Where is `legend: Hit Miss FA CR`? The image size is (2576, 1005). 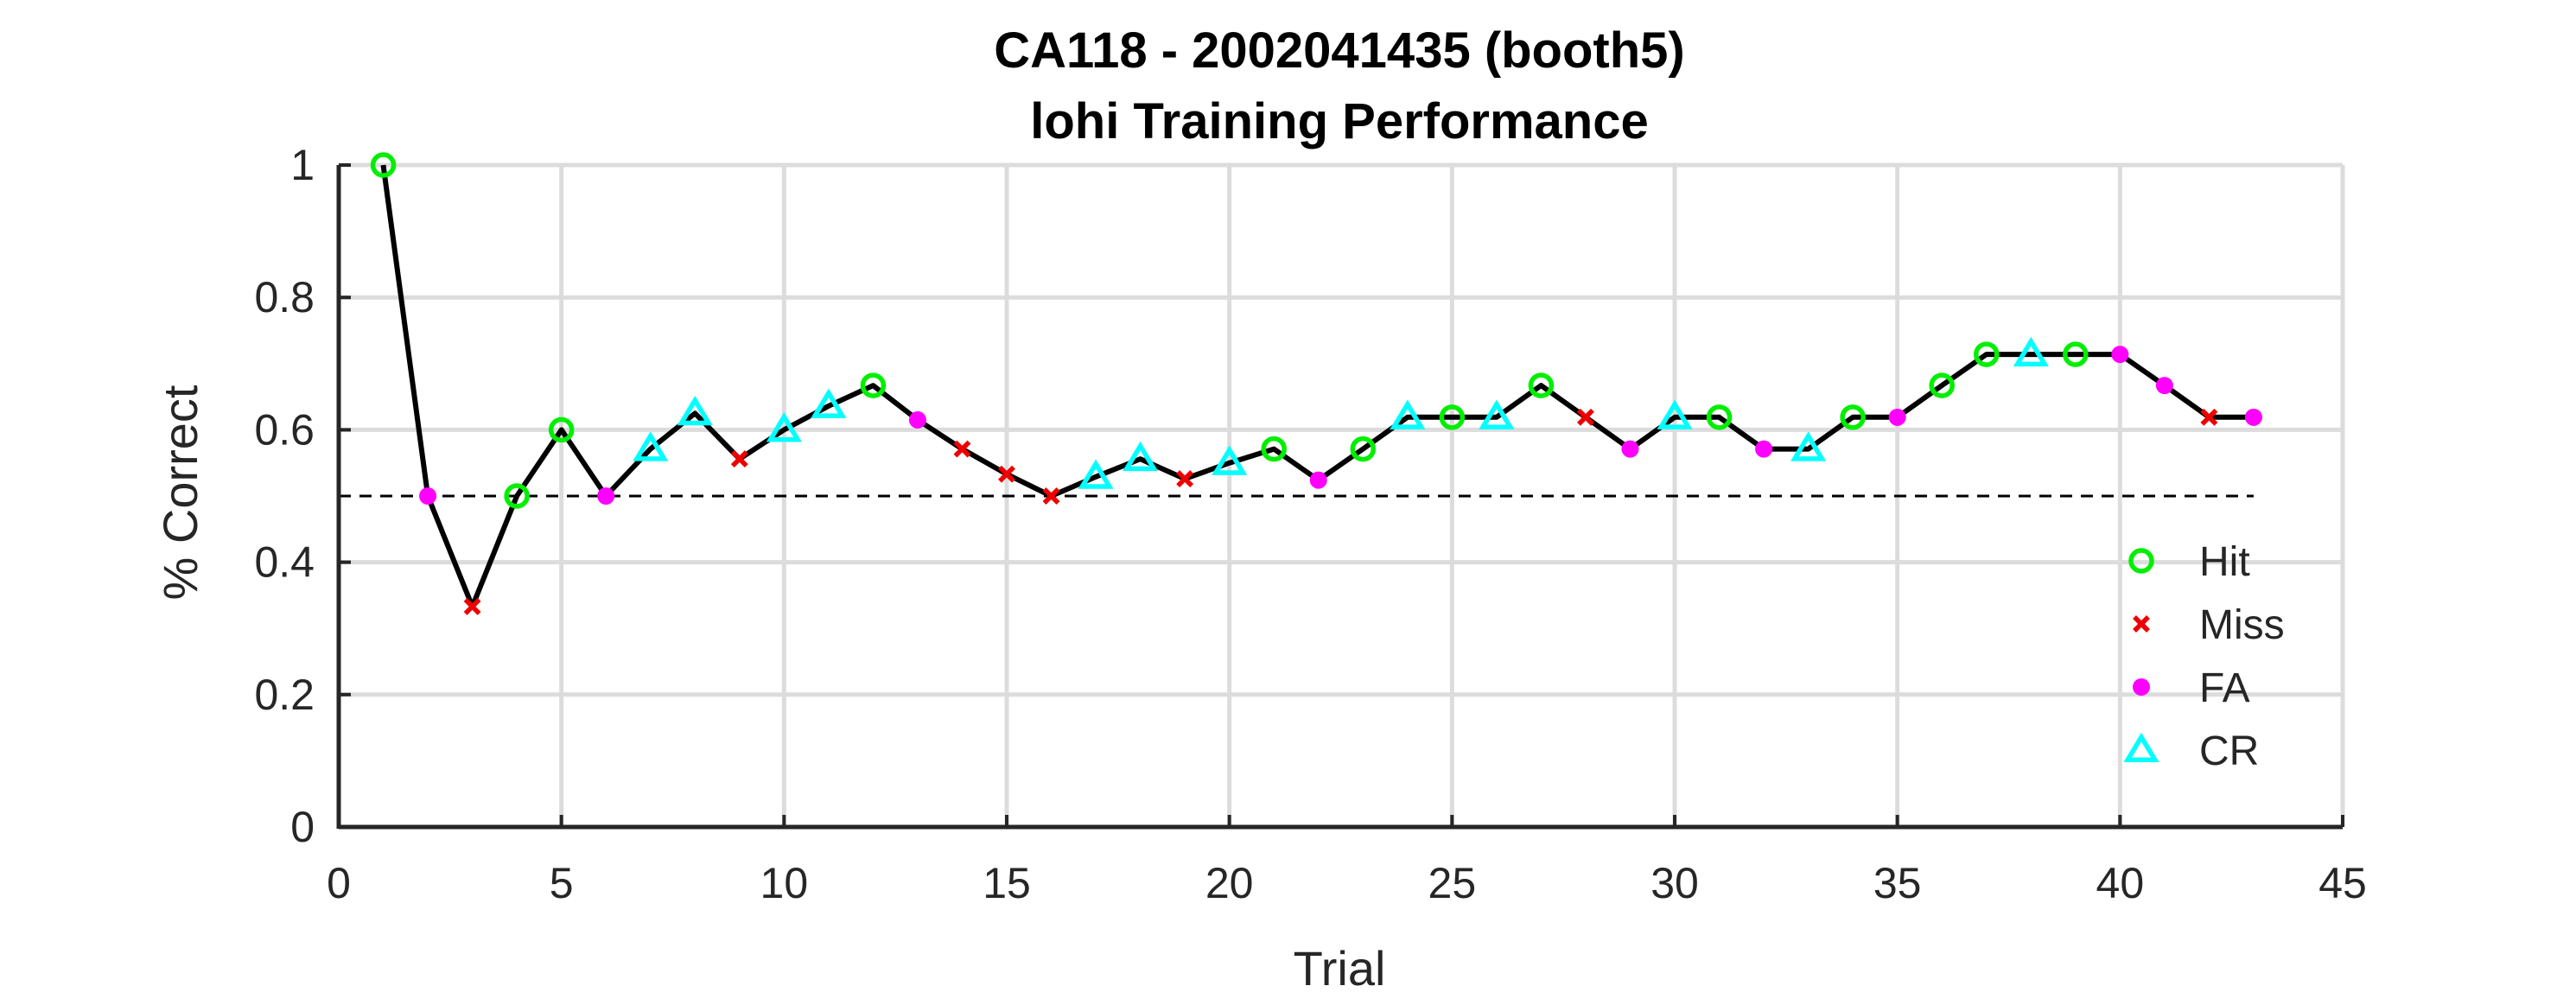
legend: Hit Miss FA CR is located at coordinates (2204, 656).